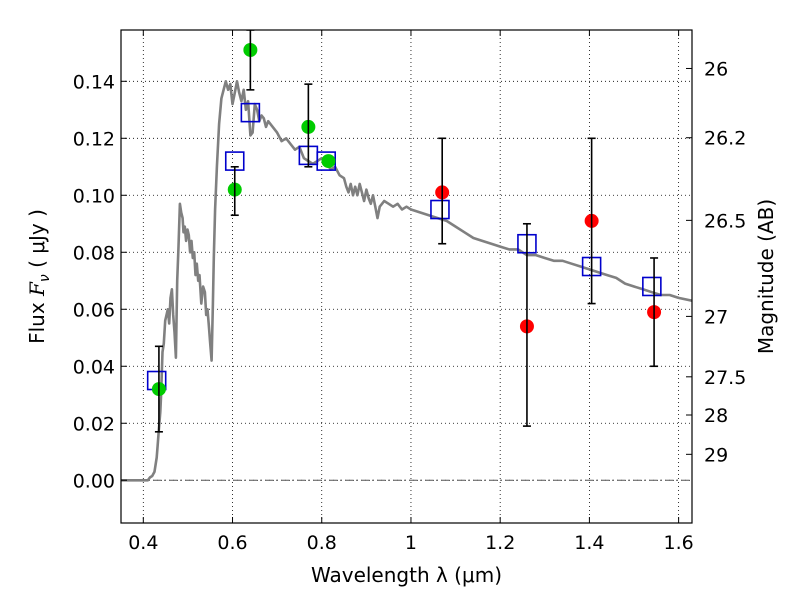 Image resolution: width=800 pixels, height=600 pixels. Describe the element at coordinates (716, 69) in the screenshot. I see `y2-tick-label: 26` at that location.